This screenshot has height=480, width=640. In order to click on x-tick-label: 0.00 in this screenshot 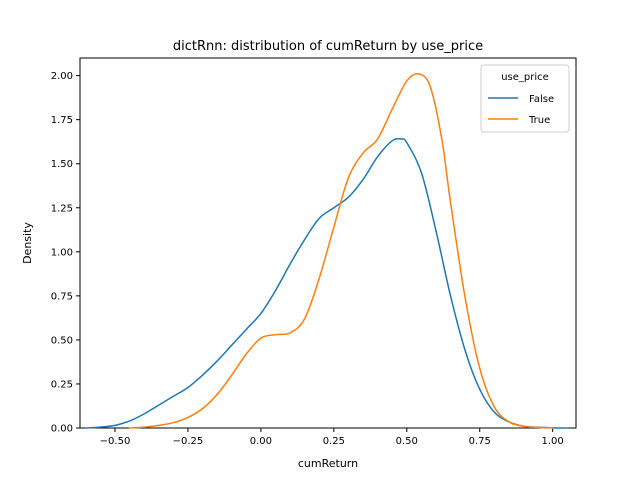, I will do `click(261, 441)`.